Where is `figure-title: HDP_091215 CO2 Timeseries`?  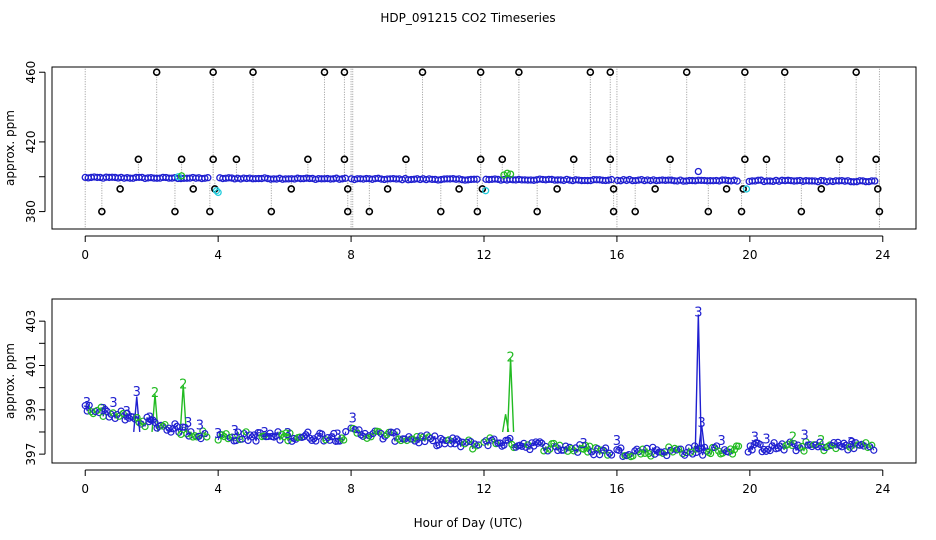 figure-title: HDP_091215 CO2 Timeseries is located at coordinates (467, 18).